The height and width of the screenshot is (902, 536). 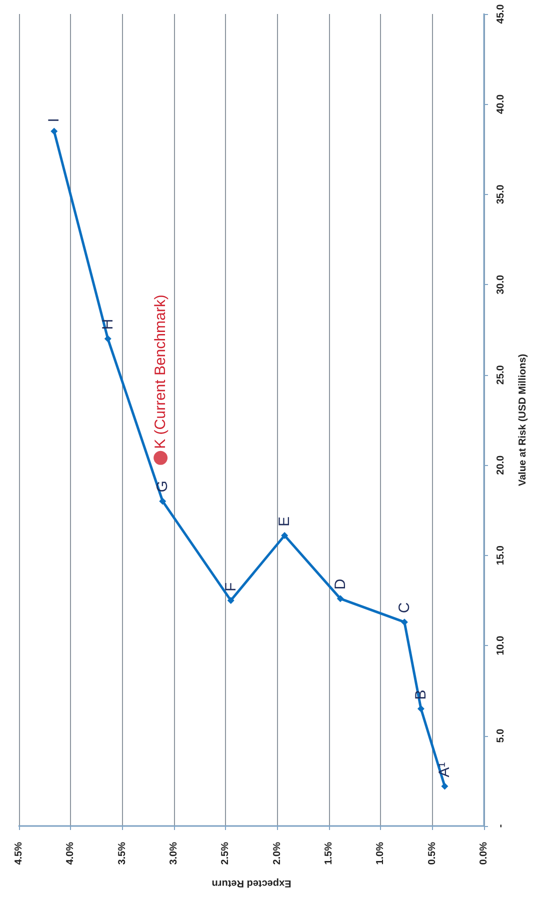 I want to click on y-tick-label: -, so click(x=501, y=826).